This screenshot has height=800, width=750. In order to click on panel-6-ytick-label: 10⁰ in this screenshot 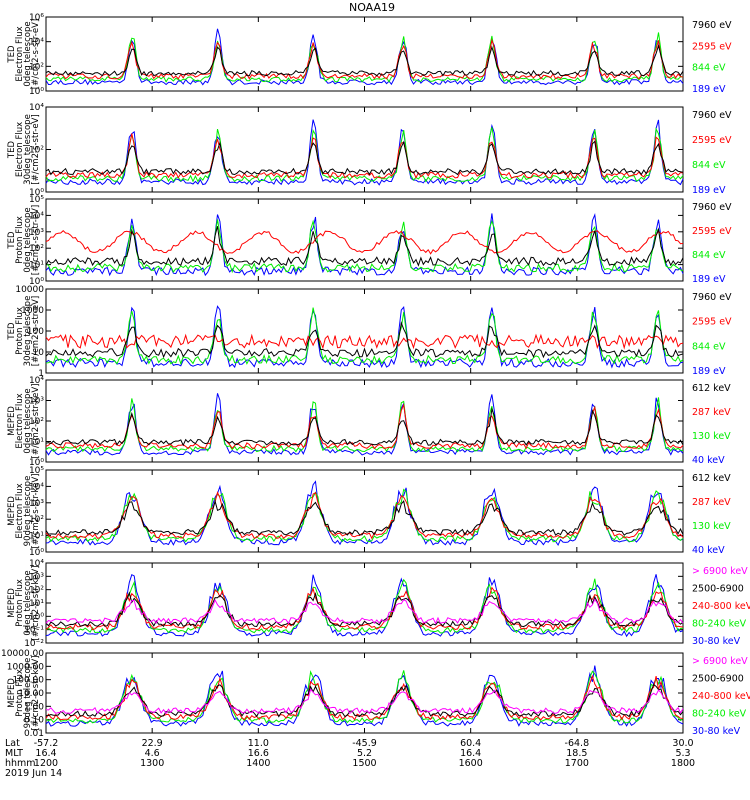, I will do `click(36, 553)`.